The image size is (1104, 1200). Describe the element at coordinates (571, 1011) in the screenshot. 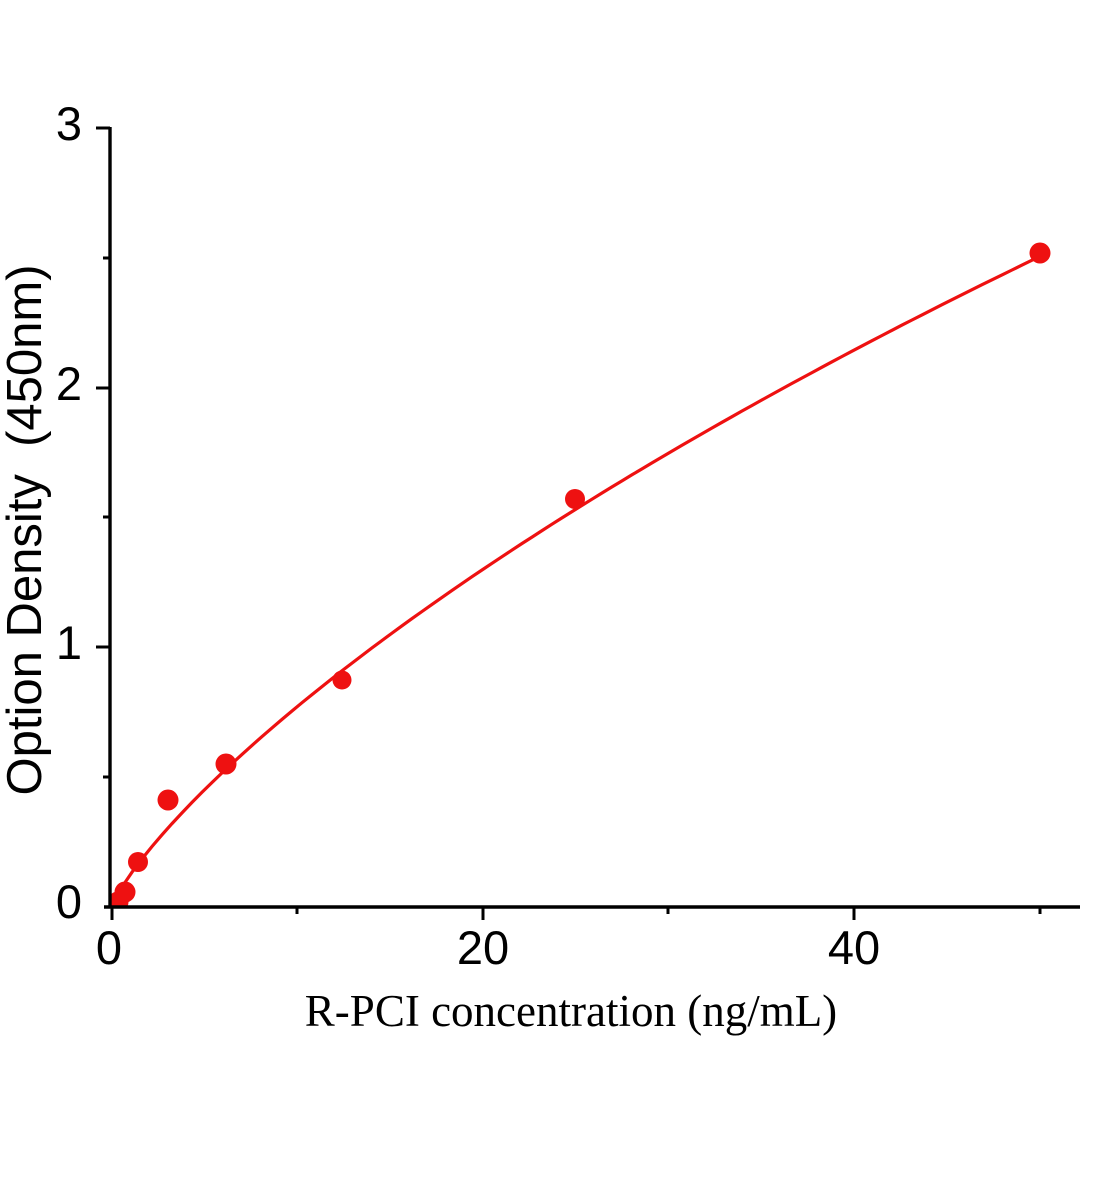

I see `svg-text: R-PCI concentration (ng/mL)` at that location.